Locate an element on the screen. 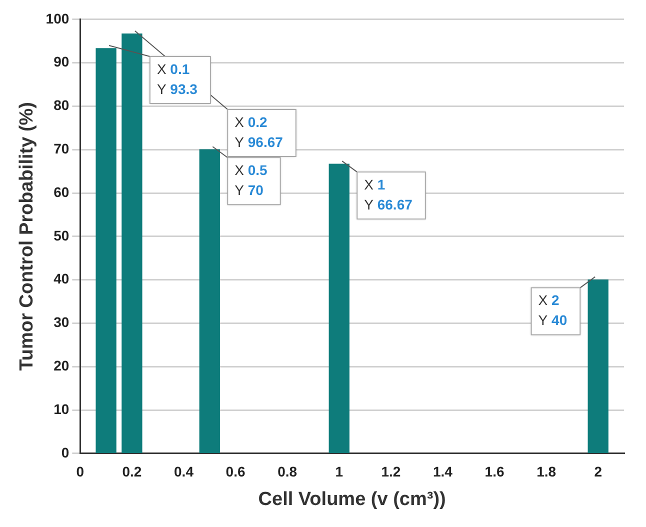  x-tick-label: 1.8 is located at coordinates (546, 472).